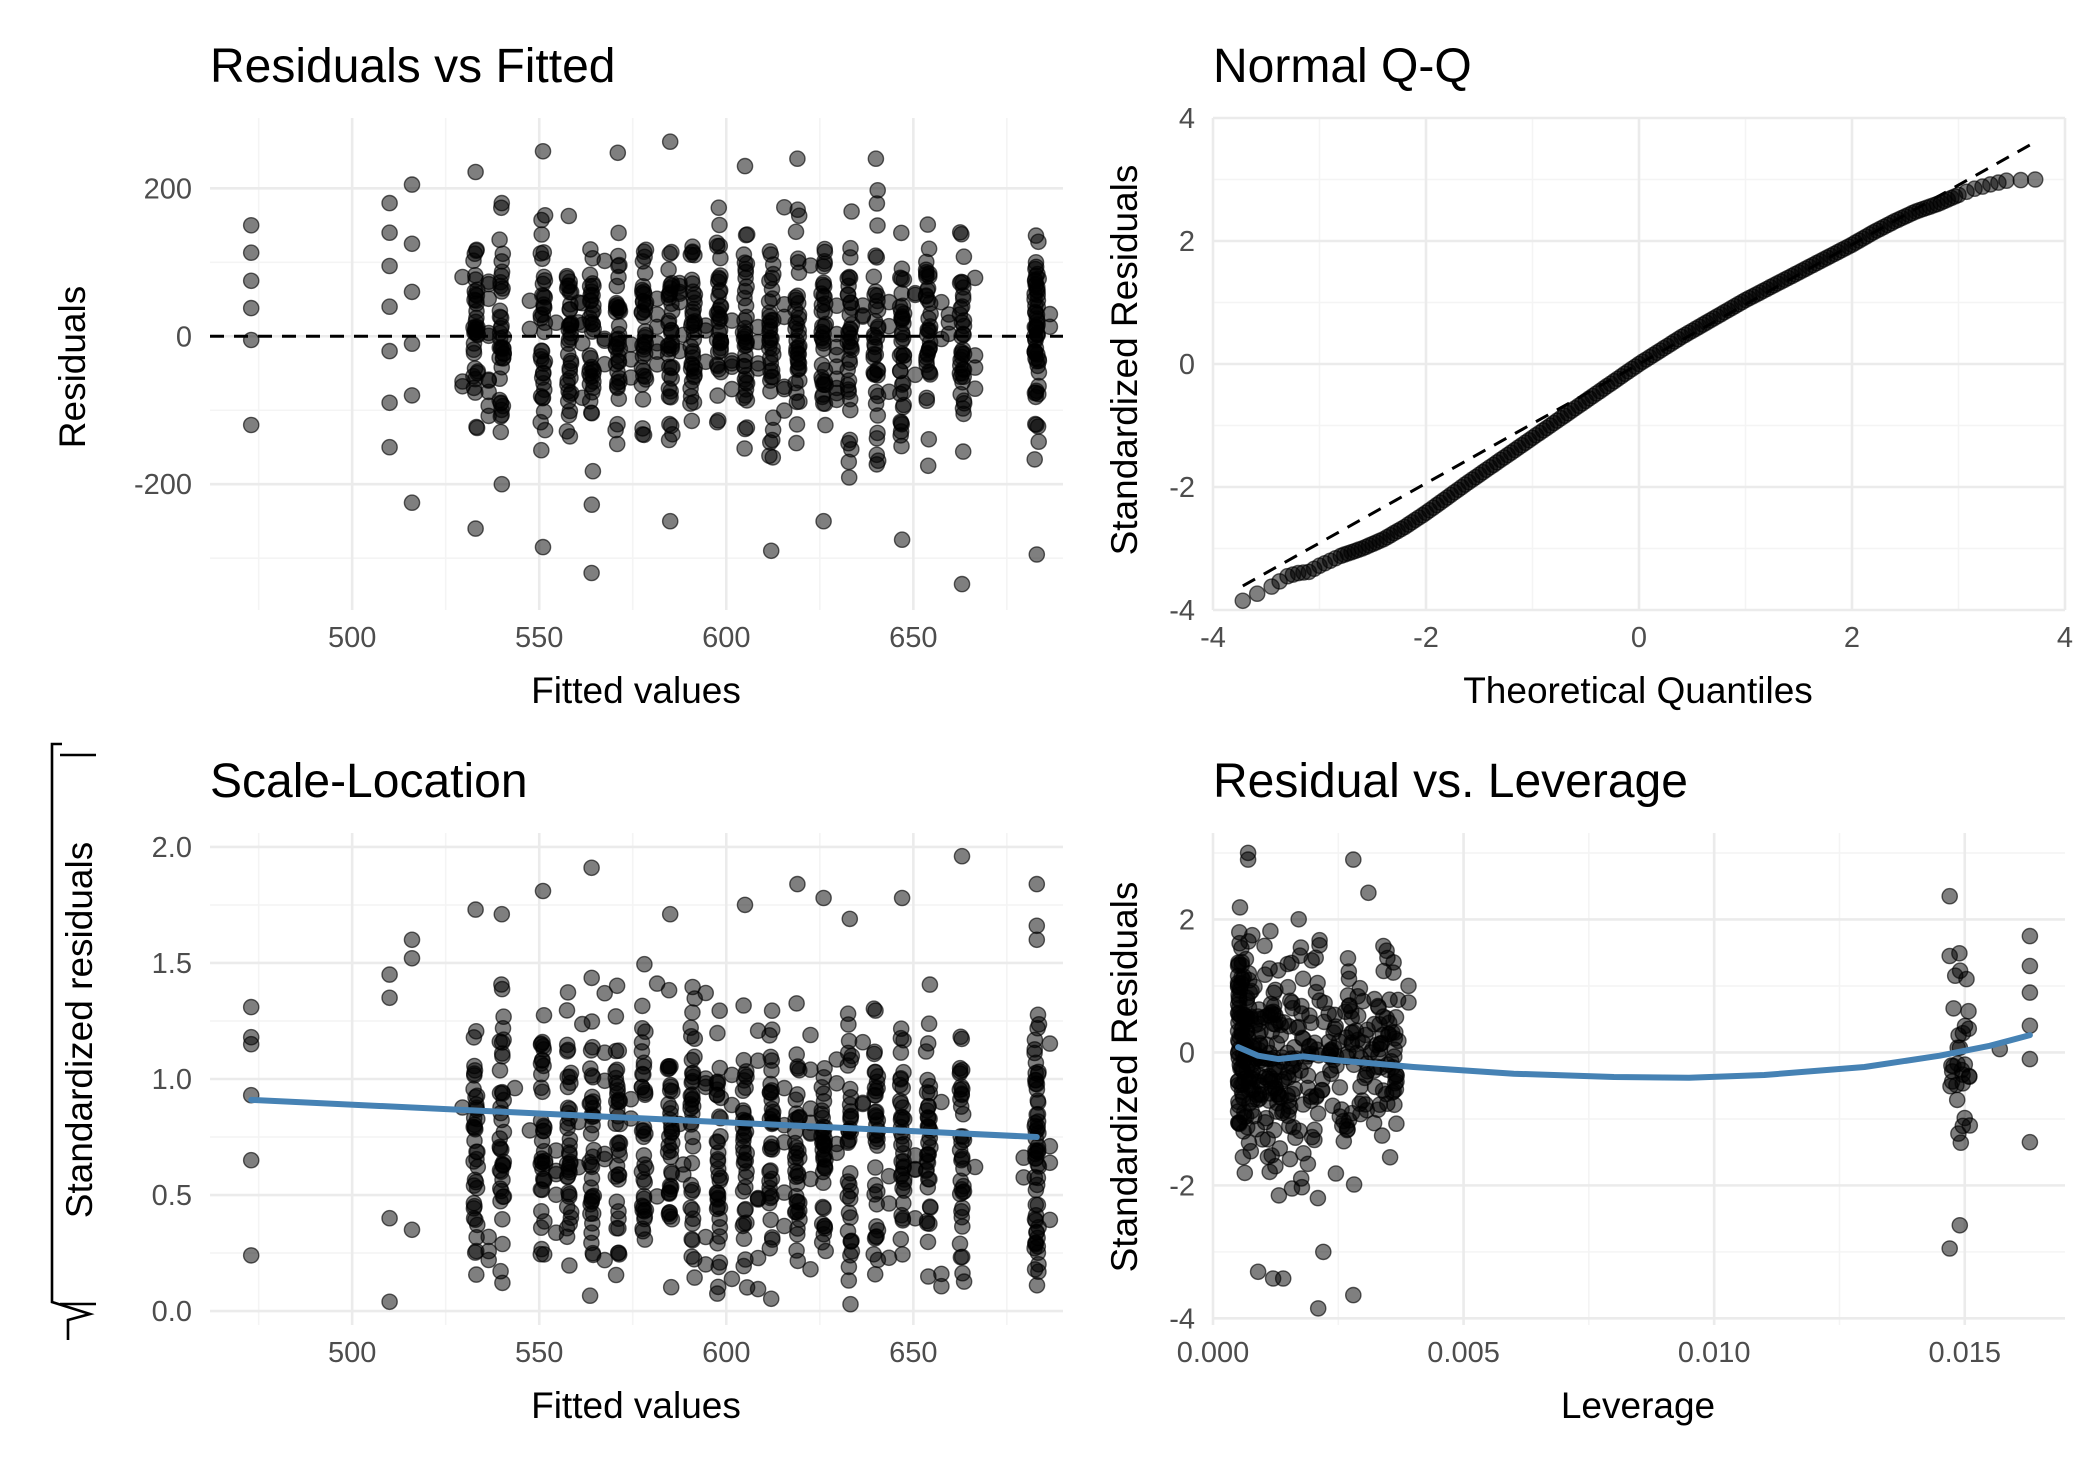 The height and width of the screenshot is (1469, 2100). Describe the element at coordinates (172, 848) in the screenshot. I see `y-tick-label: 2.0` at that location.